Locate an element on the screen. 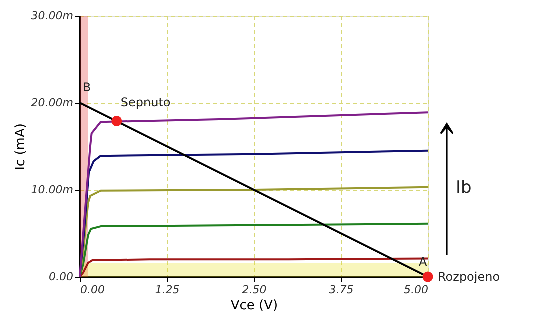 The height and width of the screenshot is (332, 535). x-tick-label: 5.00 is located at coordinates (416, 290).